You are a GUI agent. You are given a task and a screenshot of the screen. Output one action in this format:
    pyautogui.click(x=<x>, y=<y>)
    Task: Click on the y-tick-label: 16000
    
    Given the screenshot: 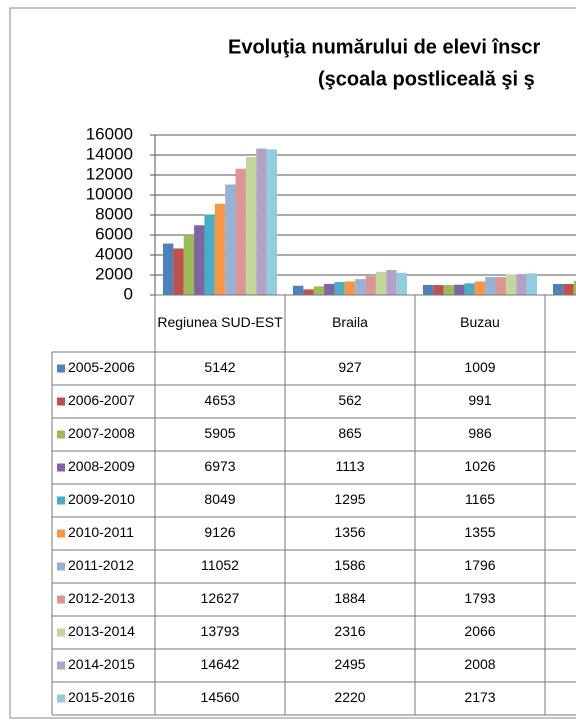 What is the action you would take?
    pyautogui.click(x=109, y=133)
    